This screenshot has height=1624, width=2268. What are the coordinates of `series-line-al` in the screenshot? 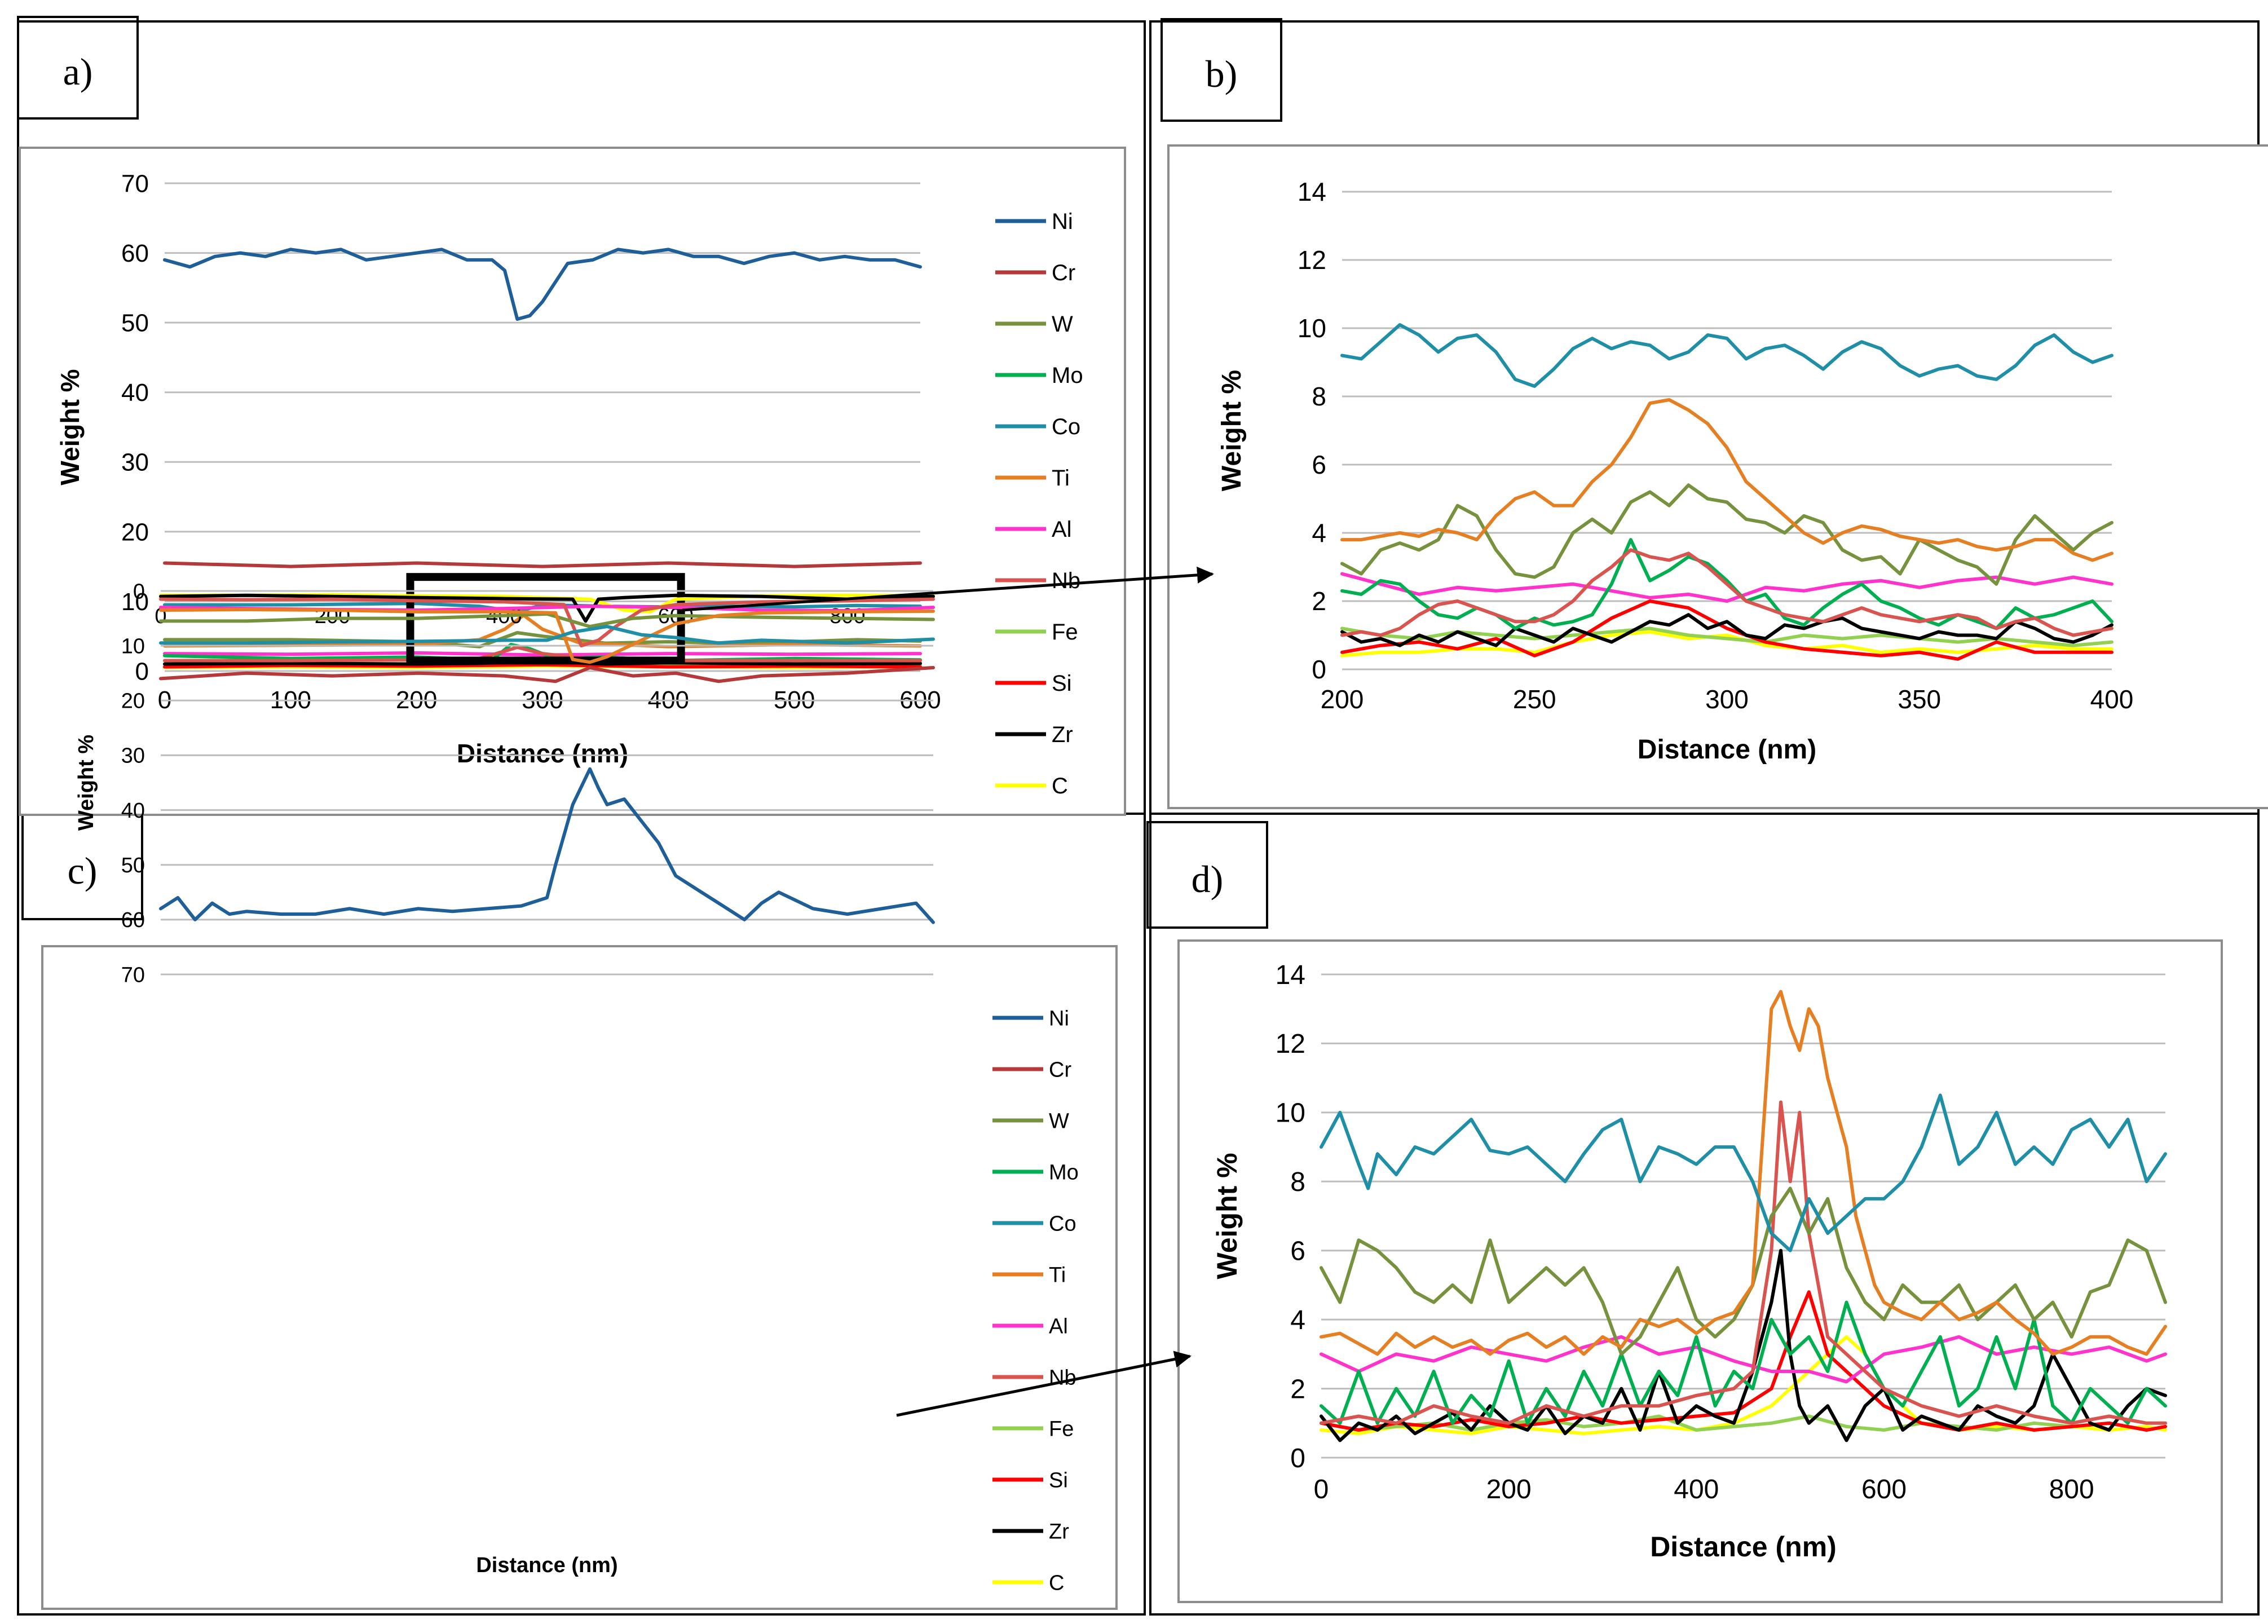 It's located at (1726, 587).